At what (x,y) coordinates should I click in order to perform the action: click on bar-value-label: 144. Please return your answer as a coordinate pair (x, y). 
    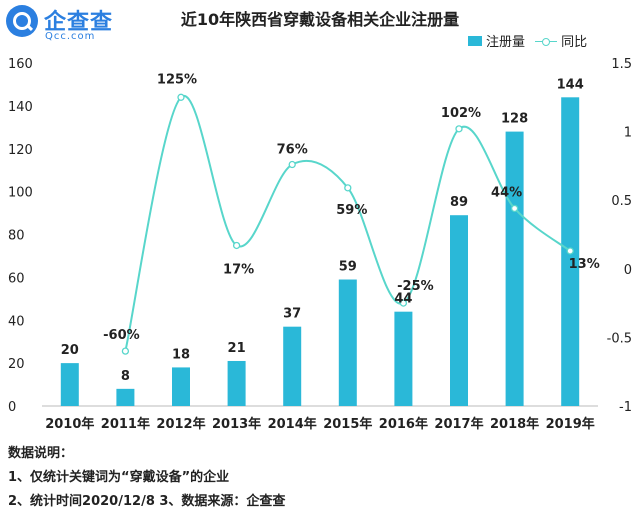
    Looking at the image, I should click on (570, 84).